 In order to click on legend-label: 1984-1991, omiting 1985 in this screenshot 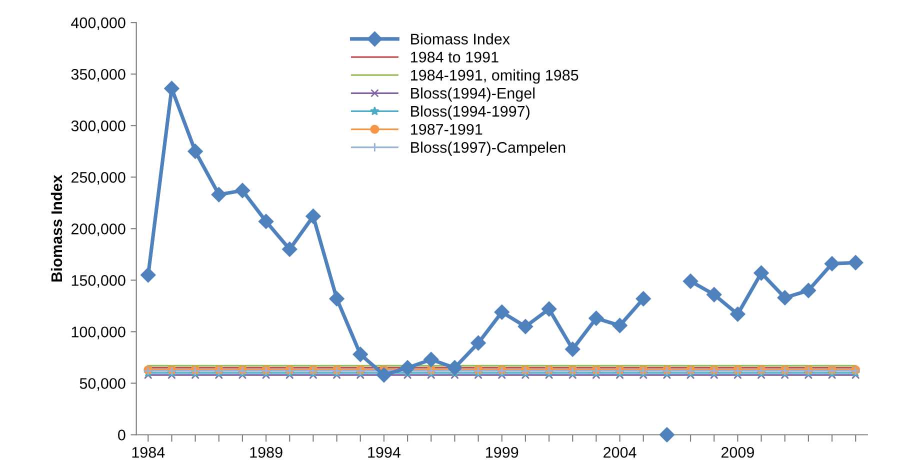, I will do `click(494, 76)`.